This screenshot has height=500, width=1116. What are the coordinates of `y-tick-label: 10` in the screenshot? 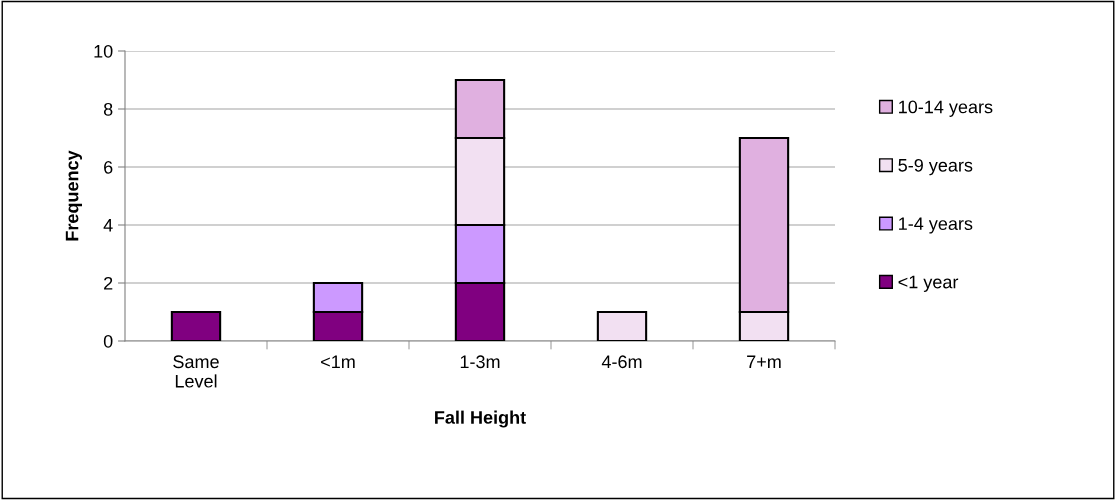 It's located at (103, 51).